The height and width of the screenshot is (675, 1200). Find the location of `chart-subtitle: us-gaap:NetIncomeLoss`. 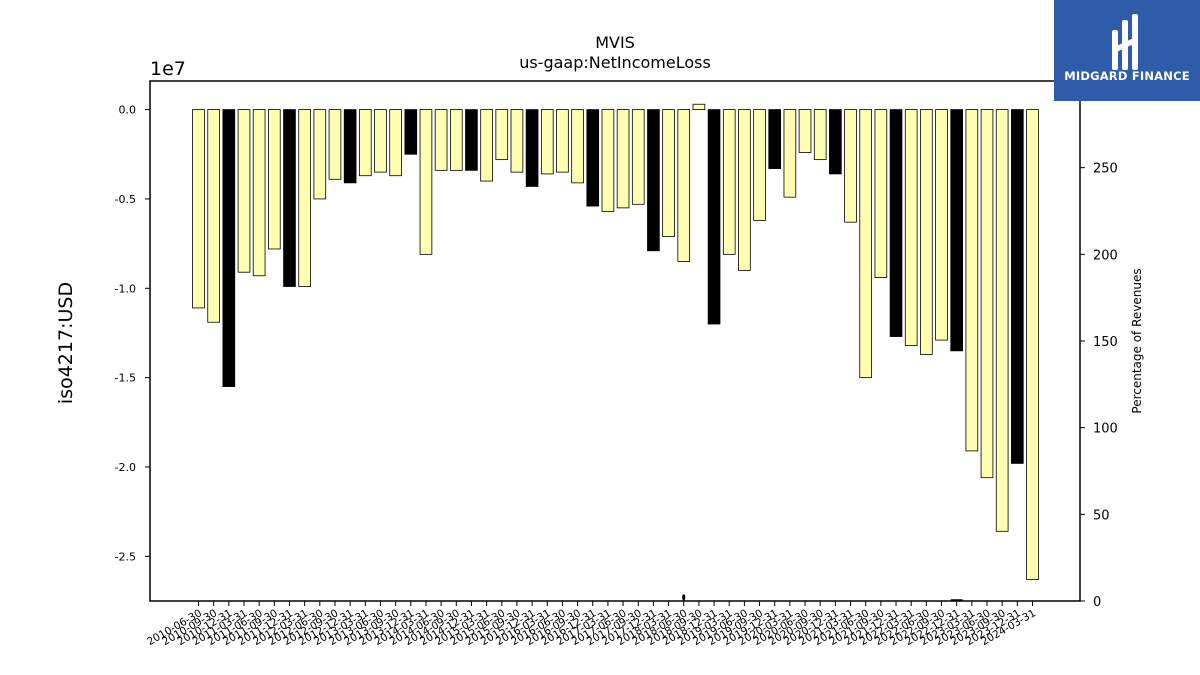

chart-subtitle: us-gaap:NetIncomeLoss is located at coordinates (615, 62).